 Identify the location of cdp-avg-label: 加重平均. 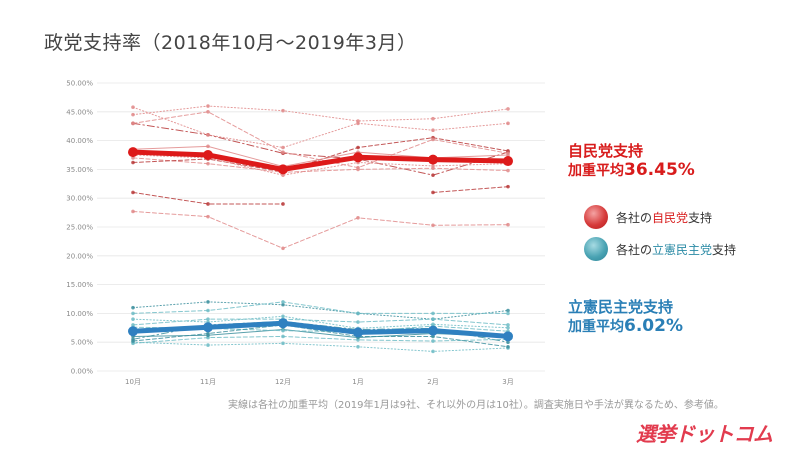
(596, 327).